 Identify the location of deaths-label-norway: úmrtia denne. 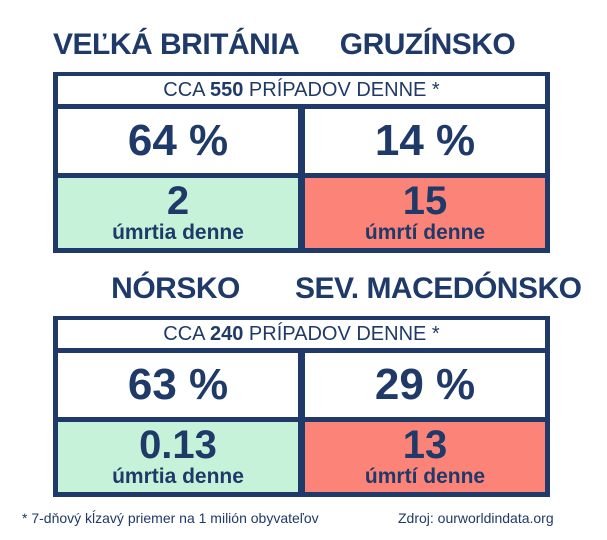
(178, 476).